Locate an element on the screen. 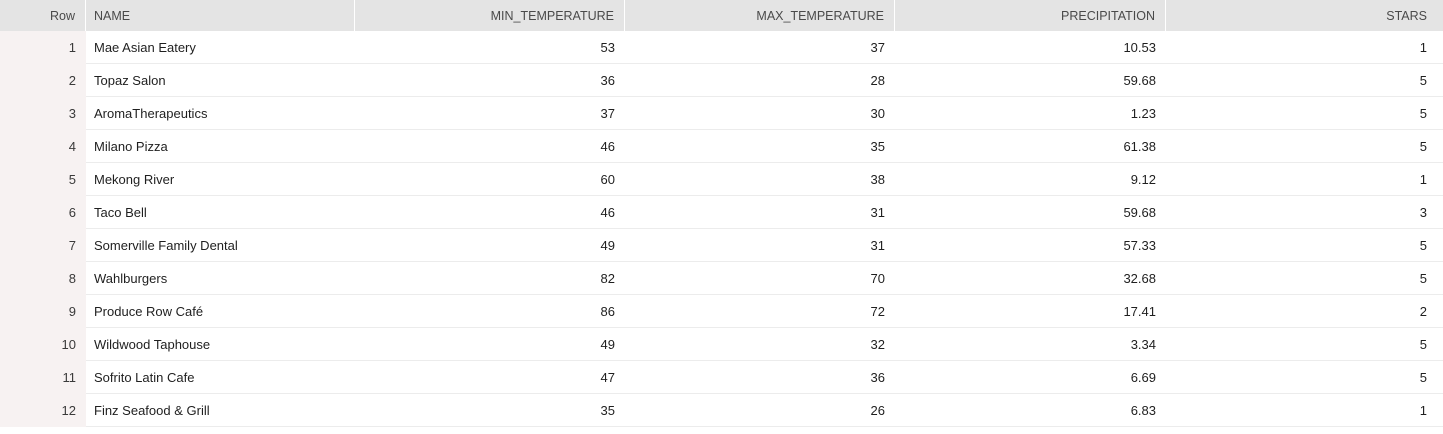 This screenshot has height=434, width=1443. row-number-cell: 3 is located at coordinates (43, 113).